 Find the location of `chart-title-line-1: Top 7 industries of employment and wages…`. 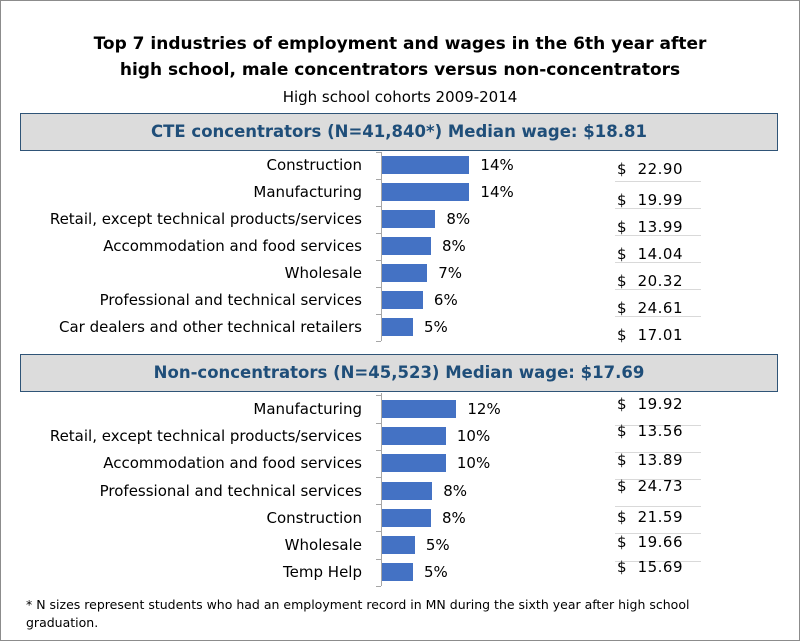

chart-title-line-1: Top 7 industries of employment and wages… is located at coordinates (400, 44).